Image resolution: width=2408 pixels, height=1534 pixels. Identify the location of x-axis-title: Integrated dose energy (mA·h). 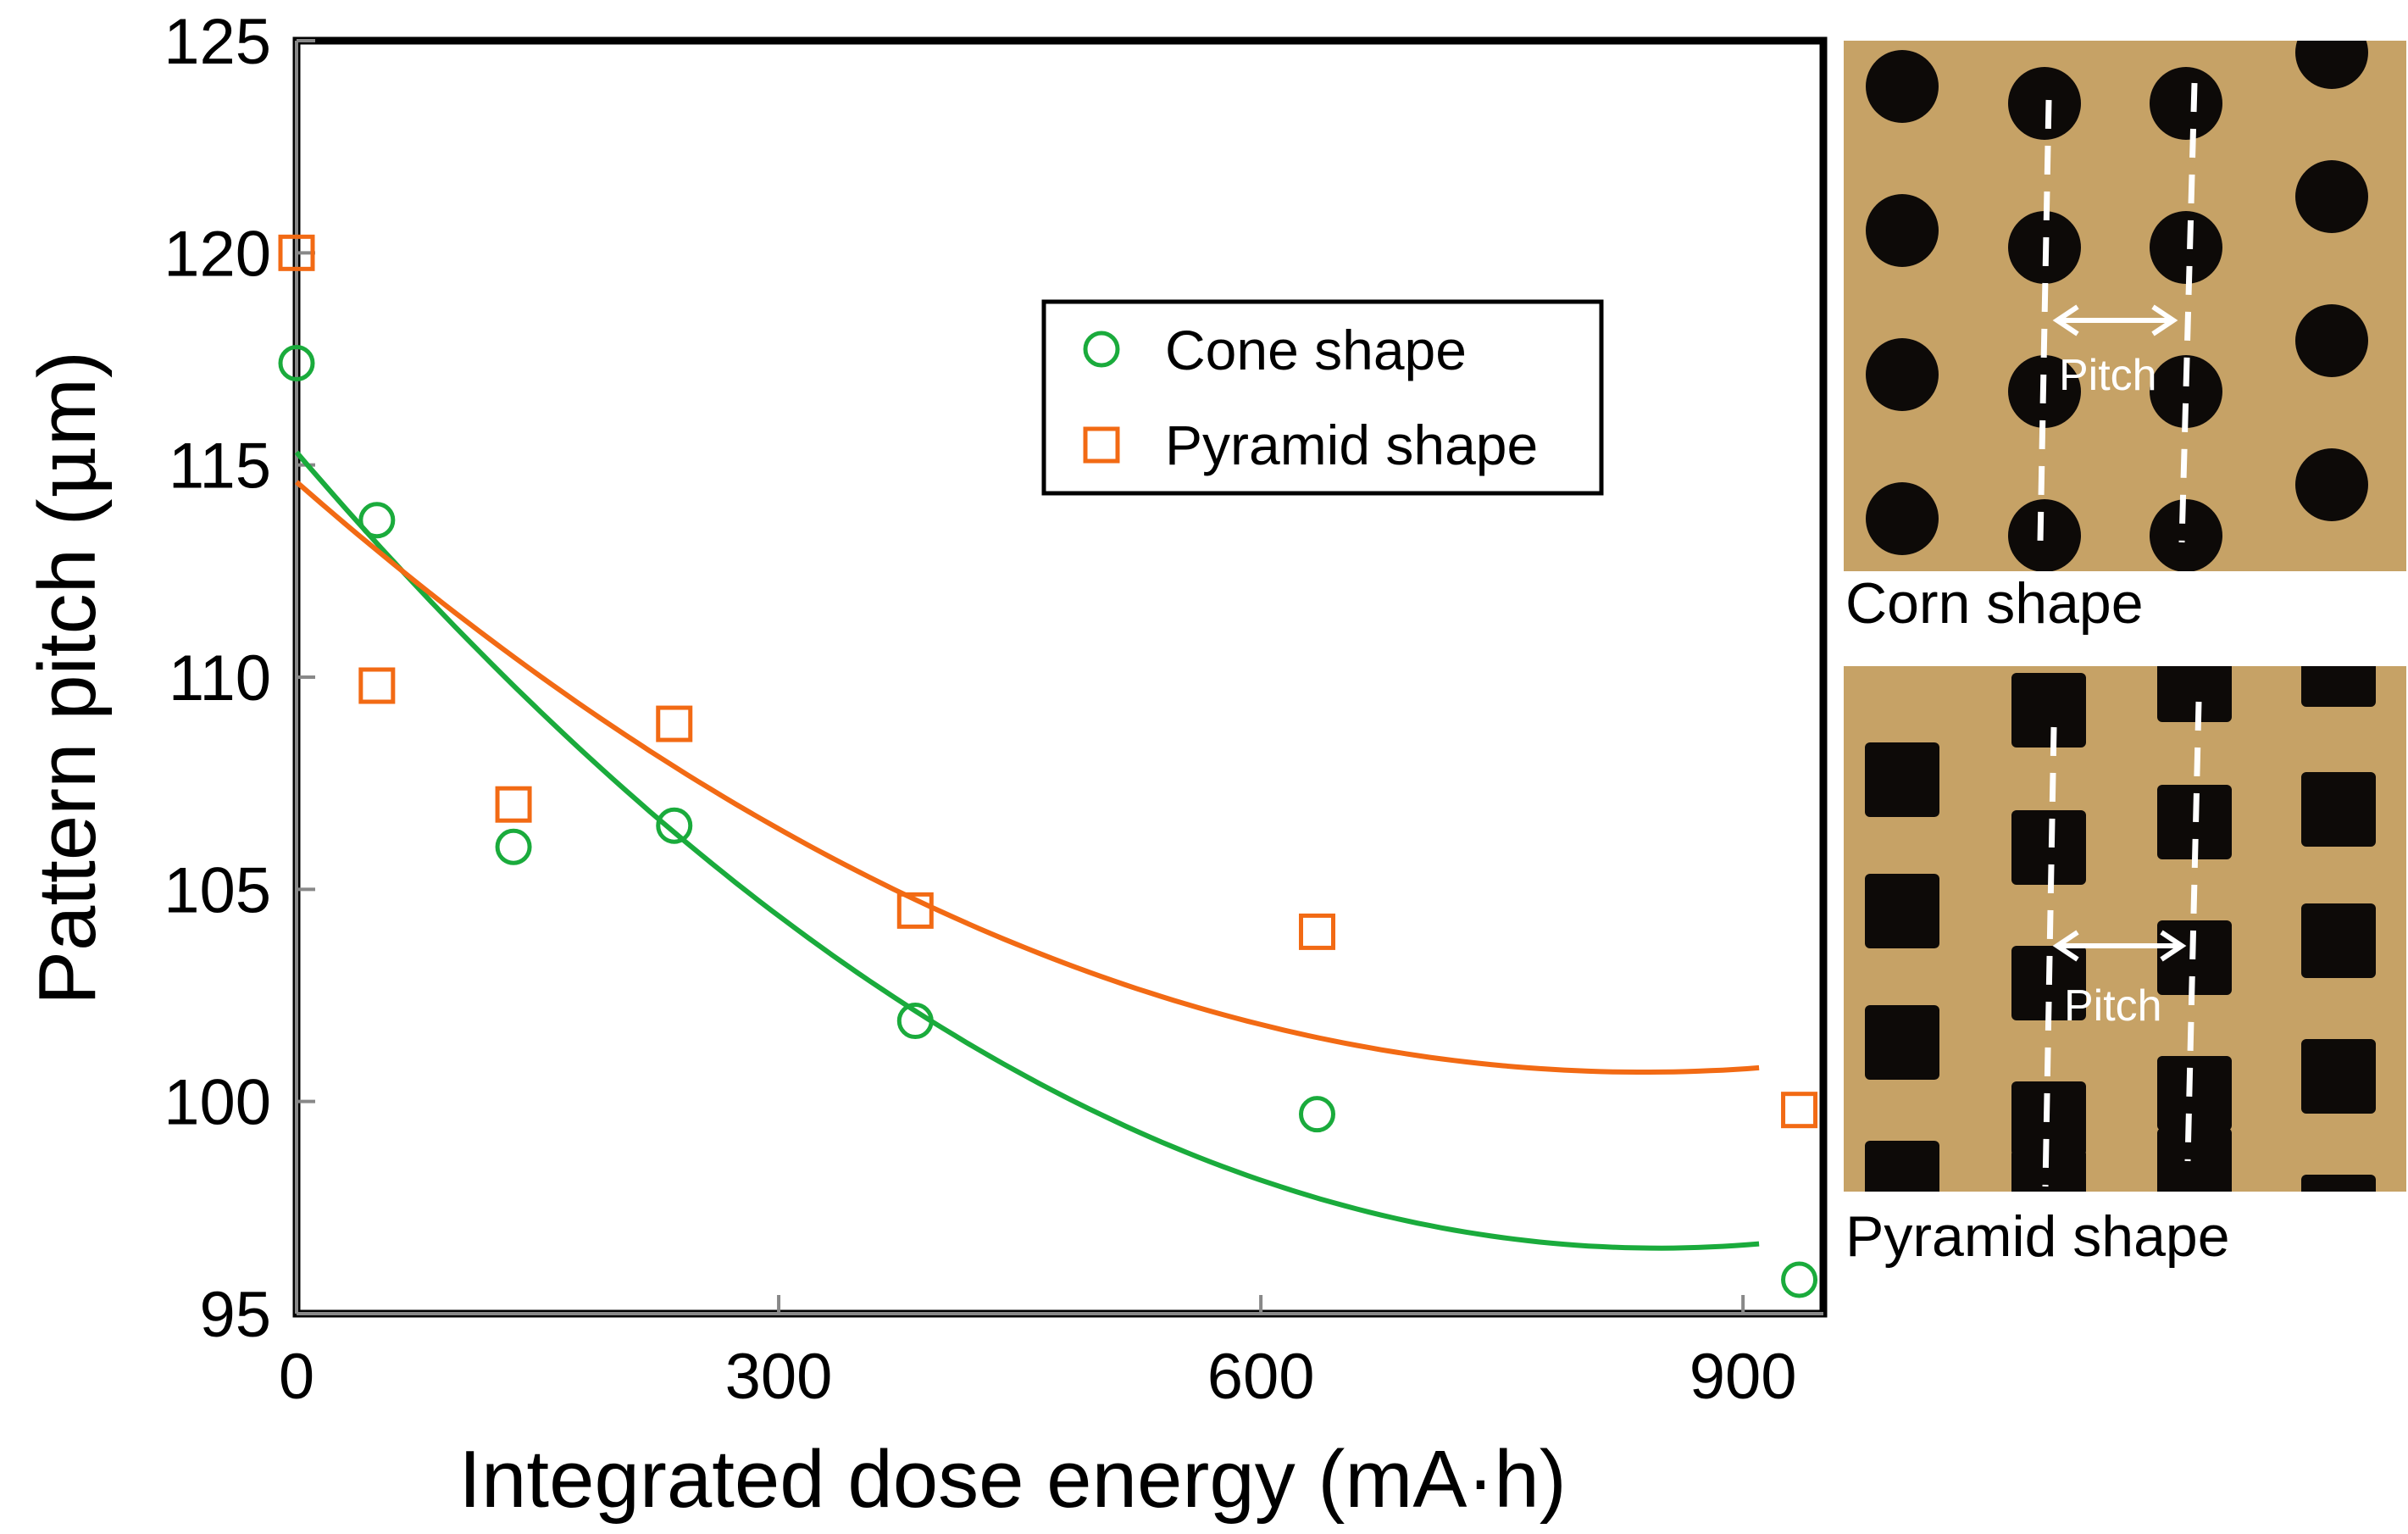
(1012, 1479).